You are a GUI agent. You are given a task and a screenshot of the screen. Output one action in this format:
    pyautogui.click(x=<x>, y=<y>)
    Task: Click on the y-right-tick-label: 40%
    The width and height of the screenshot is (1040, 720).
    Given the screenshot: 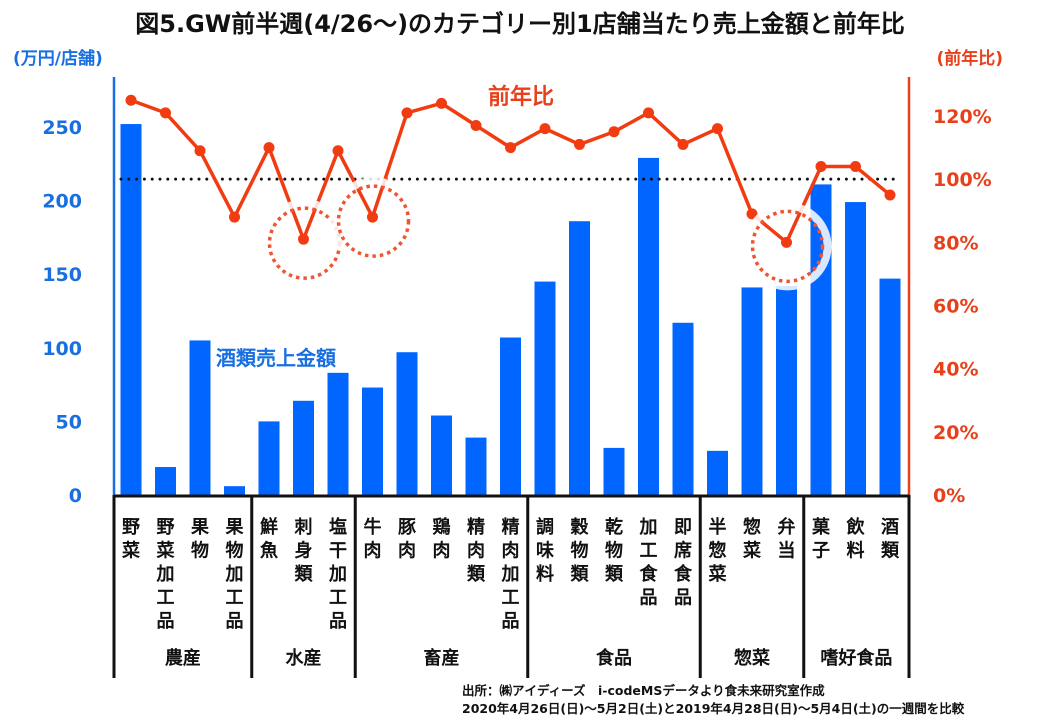 What is the action you would take?
    pyautogui.click(x=955, y=370)
    